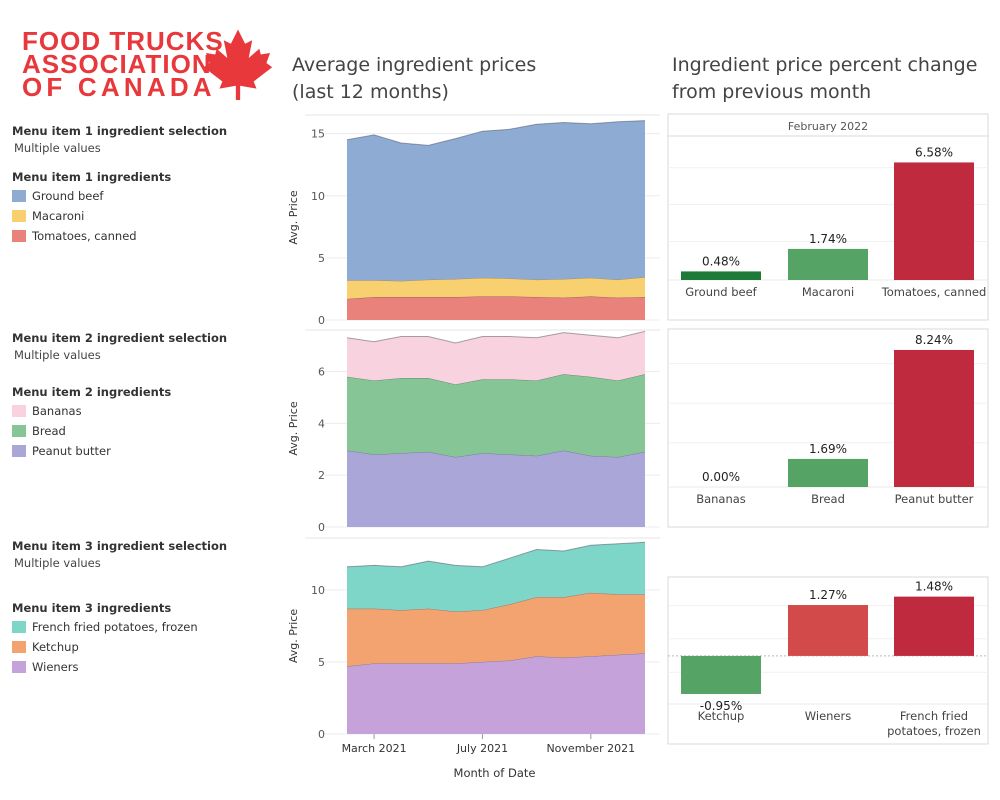 The height and width of the screenshot is (800, 1000). What do you see at coordinates (825, 65) in the screenshot?
I see `right-title-line-1: Ingredient price percent change` at bounding box center [825, 65].